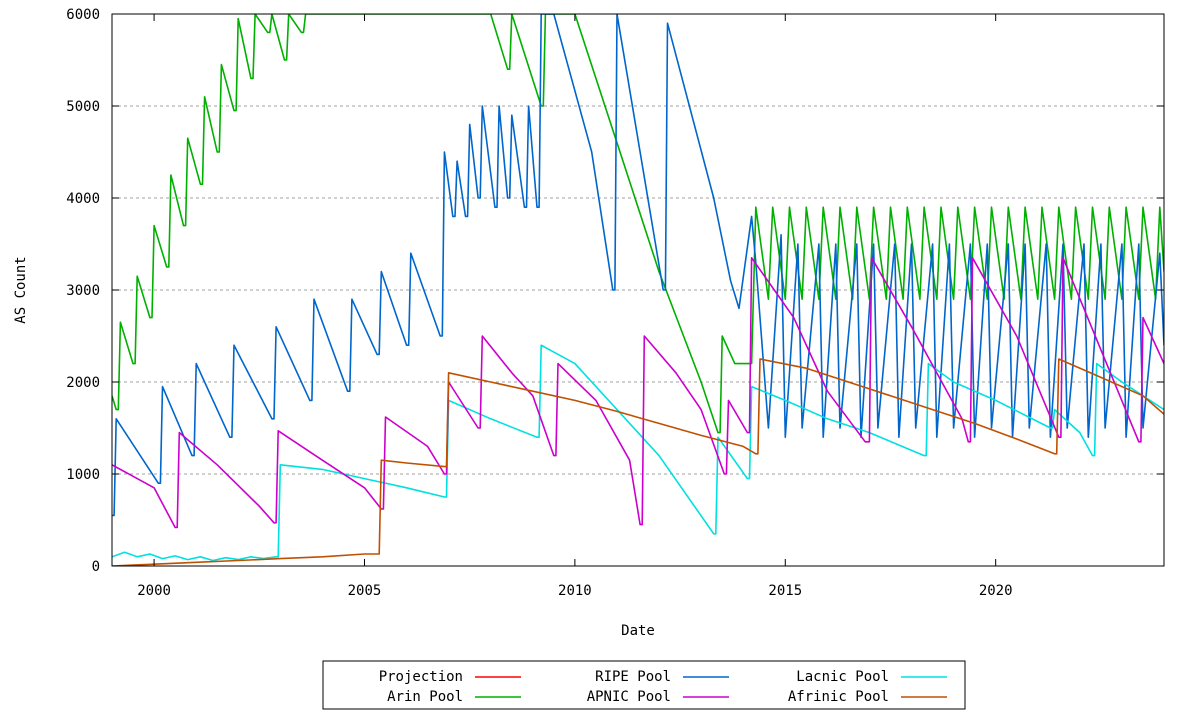  Describe the element at coordinates (96, 567) in the screenshot. I see `y-tick-label: 0` at that location.